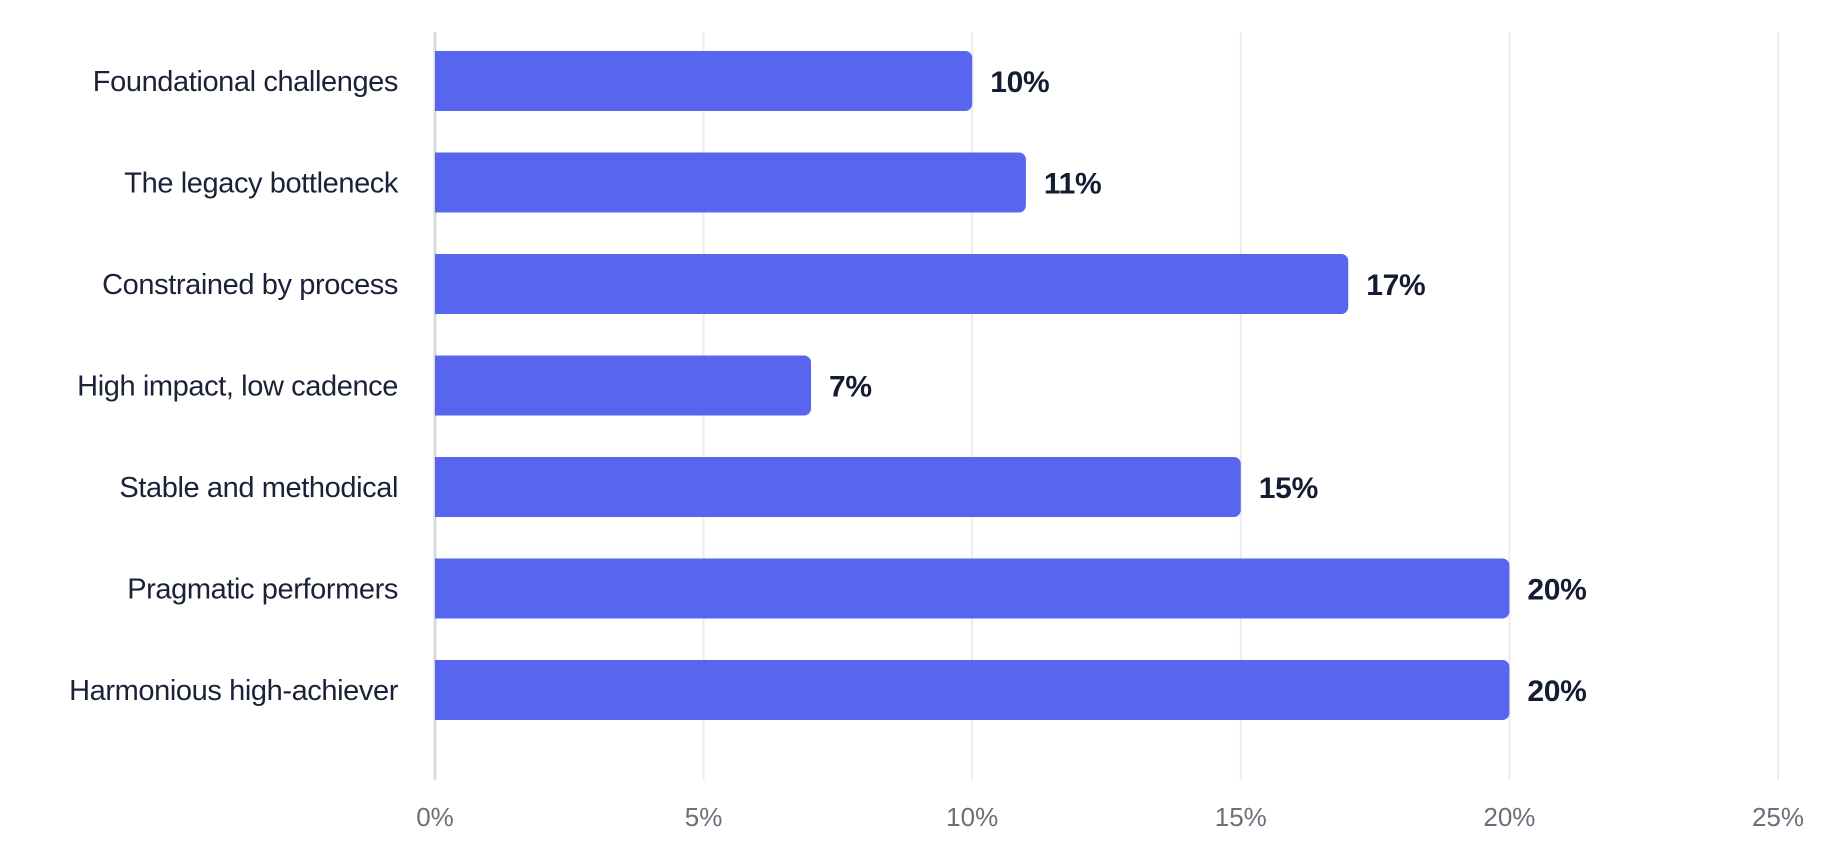 Image resolution: width=1836 pixels, height=864 pixels. What do you see at coordinates (258, 488) in the screenshot?
I see `category-label: Stable and methodical` at bounding box center [258, 488].